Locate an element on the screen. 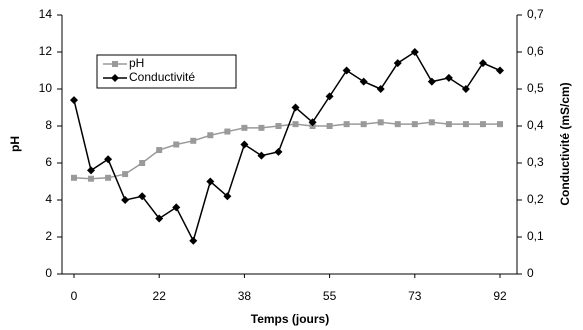 The image size is (583, 330). y-tick-label: 4 is located at coordinates (48, 199).